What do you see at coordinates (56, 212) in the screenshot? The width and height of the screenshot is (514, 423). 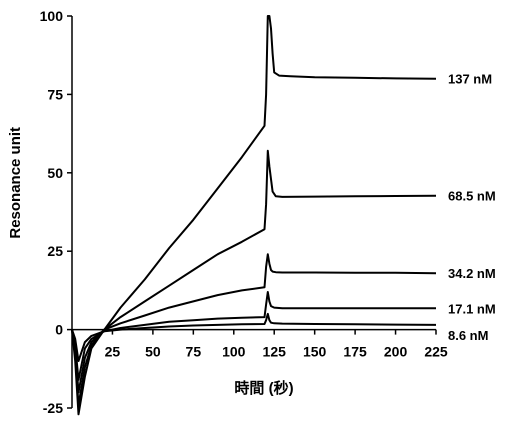 I see `y-ticks: -25 0 25 50 75 100` at bounding box center [56, 212].